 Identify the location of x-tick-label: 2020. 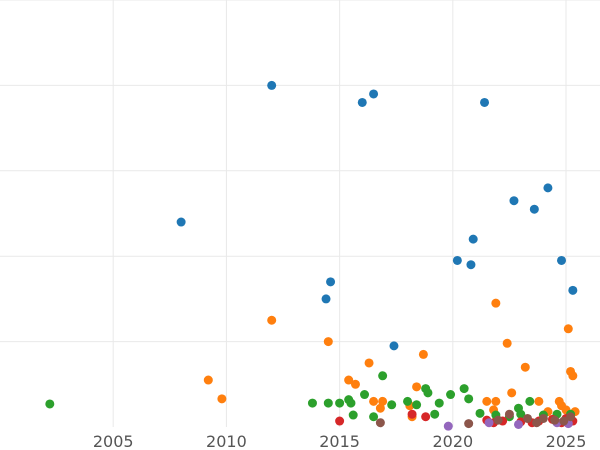
(452, 441).